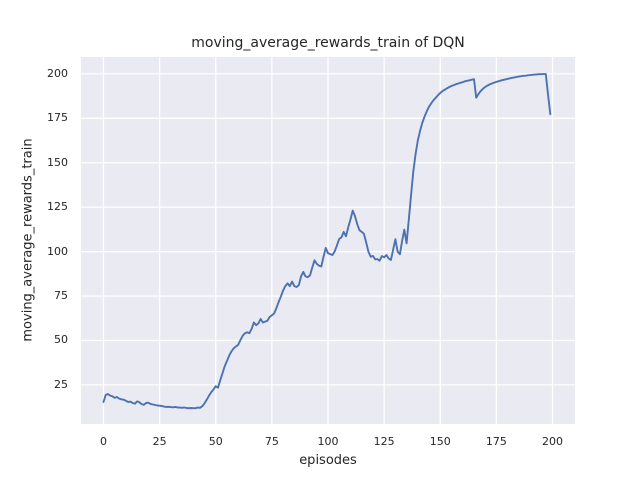  Describe the element at coordinates (384, 441) in the screenshot. I see `x-tick-label: 125` at that location.